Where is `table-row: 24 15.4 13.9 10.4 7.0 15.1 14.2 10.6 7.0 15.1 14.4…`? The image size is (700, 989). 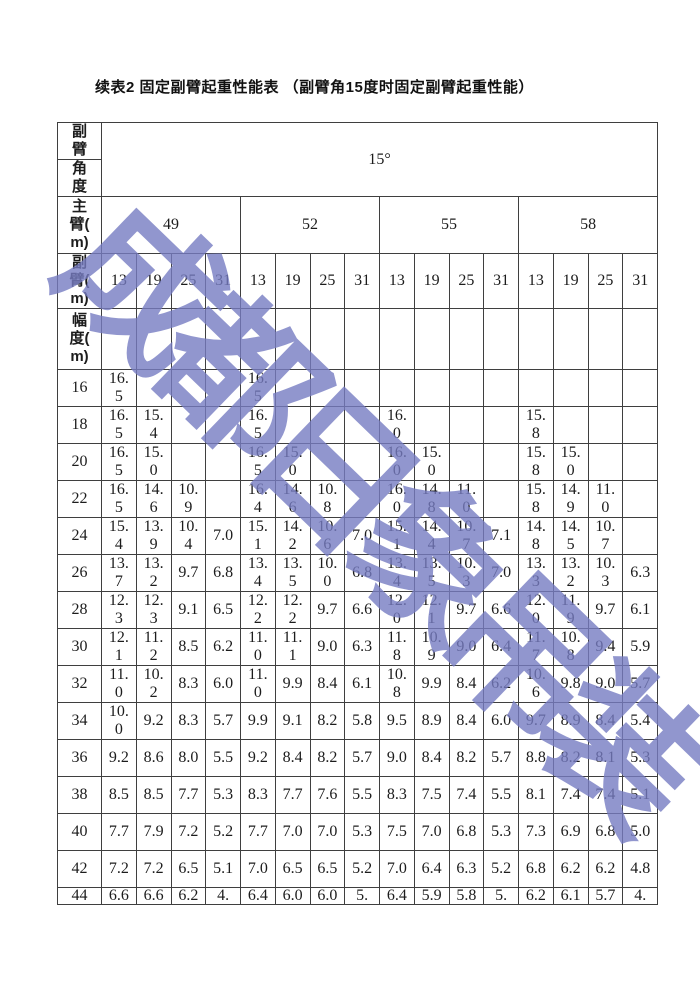
table-row: 24 15.4 13.9 10.4 7.0 15.1 14.2 10.6 7.0 15.1 14.4… is located at coordinates (358, 536).